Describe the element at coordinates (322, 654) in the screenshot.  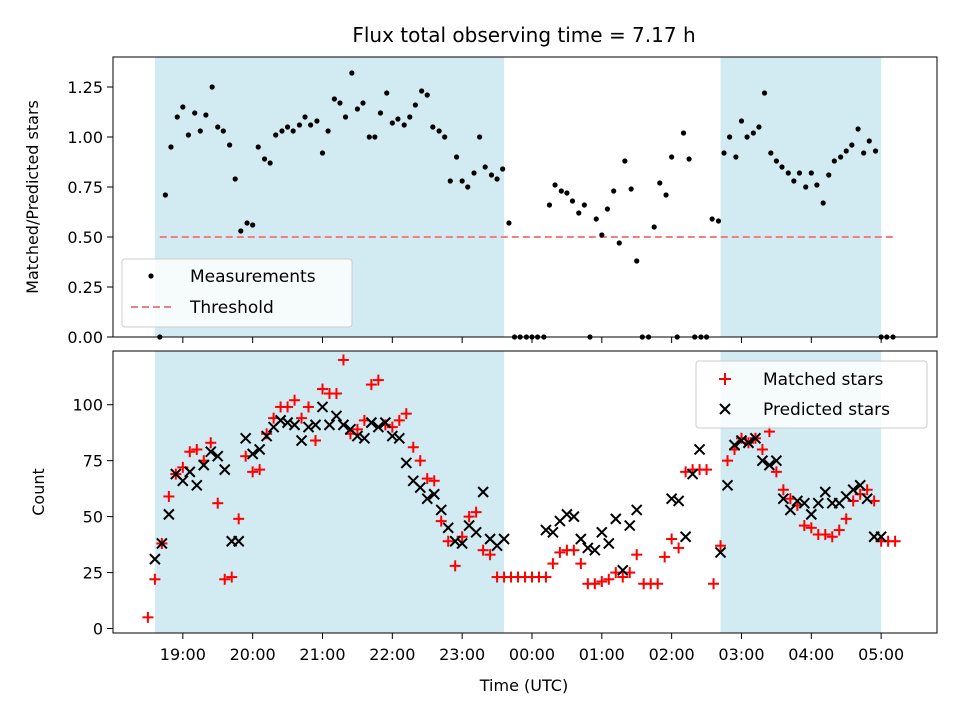
I see `bottom-x-tick-label: 21:00` at that location.